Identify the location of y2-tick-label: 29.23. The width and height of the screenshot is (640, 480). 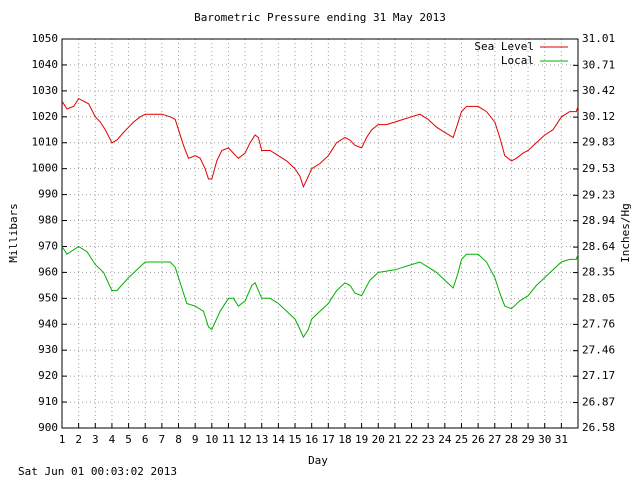
(598, 194).